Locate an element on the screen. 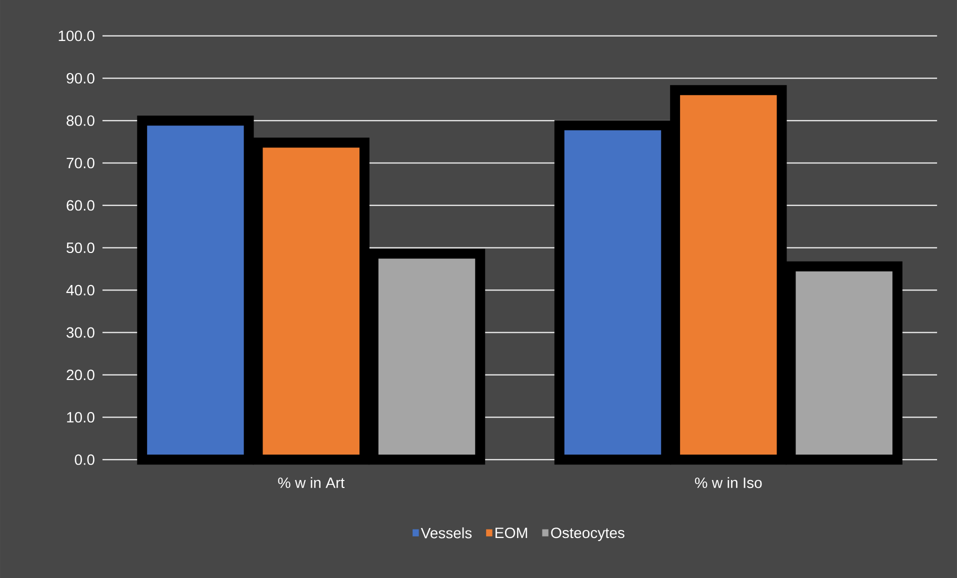 Image resolution: width=957 pixels, height=578 pixels. y-tick-label: 100.0 is located at coordinates (76, 35).